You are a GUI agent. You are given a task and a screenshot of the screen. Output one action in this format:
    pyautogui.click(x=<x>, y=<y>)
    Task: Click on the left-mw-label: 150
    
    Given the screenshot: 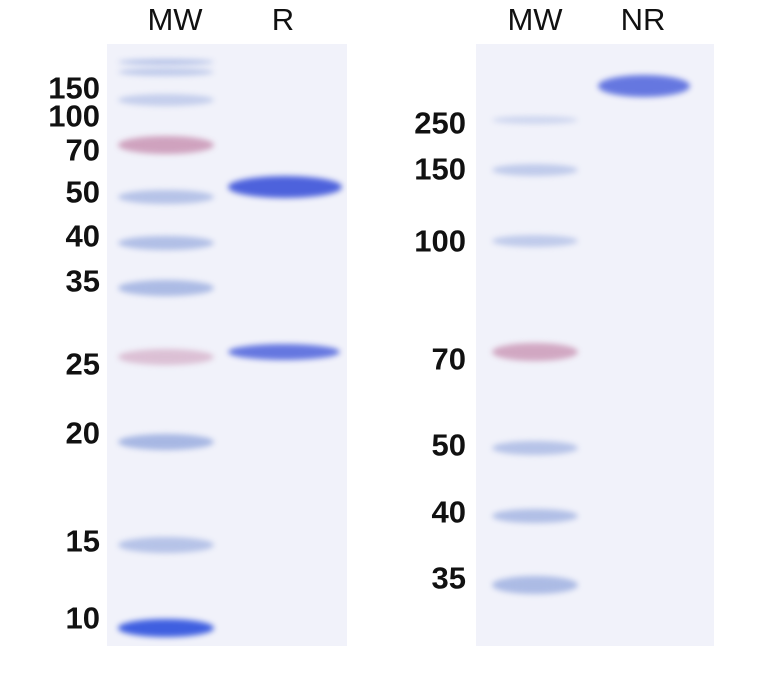 What is the action you would take?
    pyautogui.click(x=74, y=88)
    